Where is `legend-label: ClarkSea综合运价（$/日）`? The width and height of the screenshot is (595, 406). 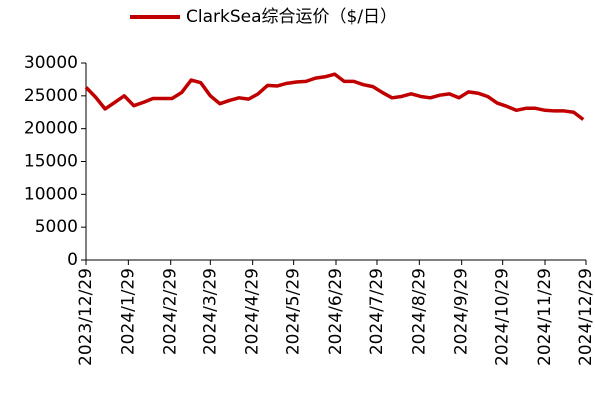 legend-label: ClarkSea综合运价（$/日） is located at coordinates (291, 17).